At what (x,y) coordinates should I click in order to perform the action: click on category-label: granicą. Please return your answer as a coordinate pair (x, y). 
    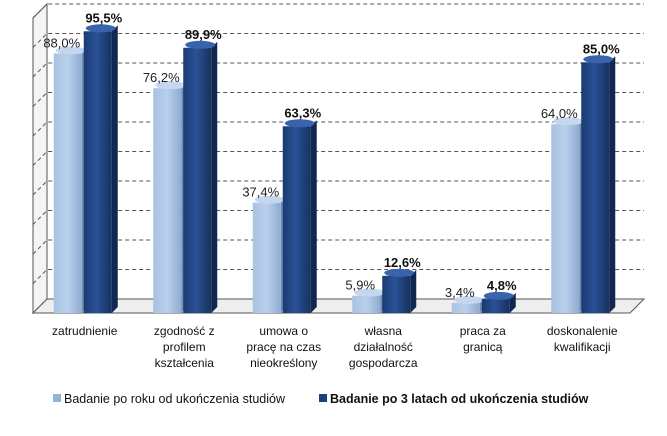
    Looking at the image, I should click on (483, 347).